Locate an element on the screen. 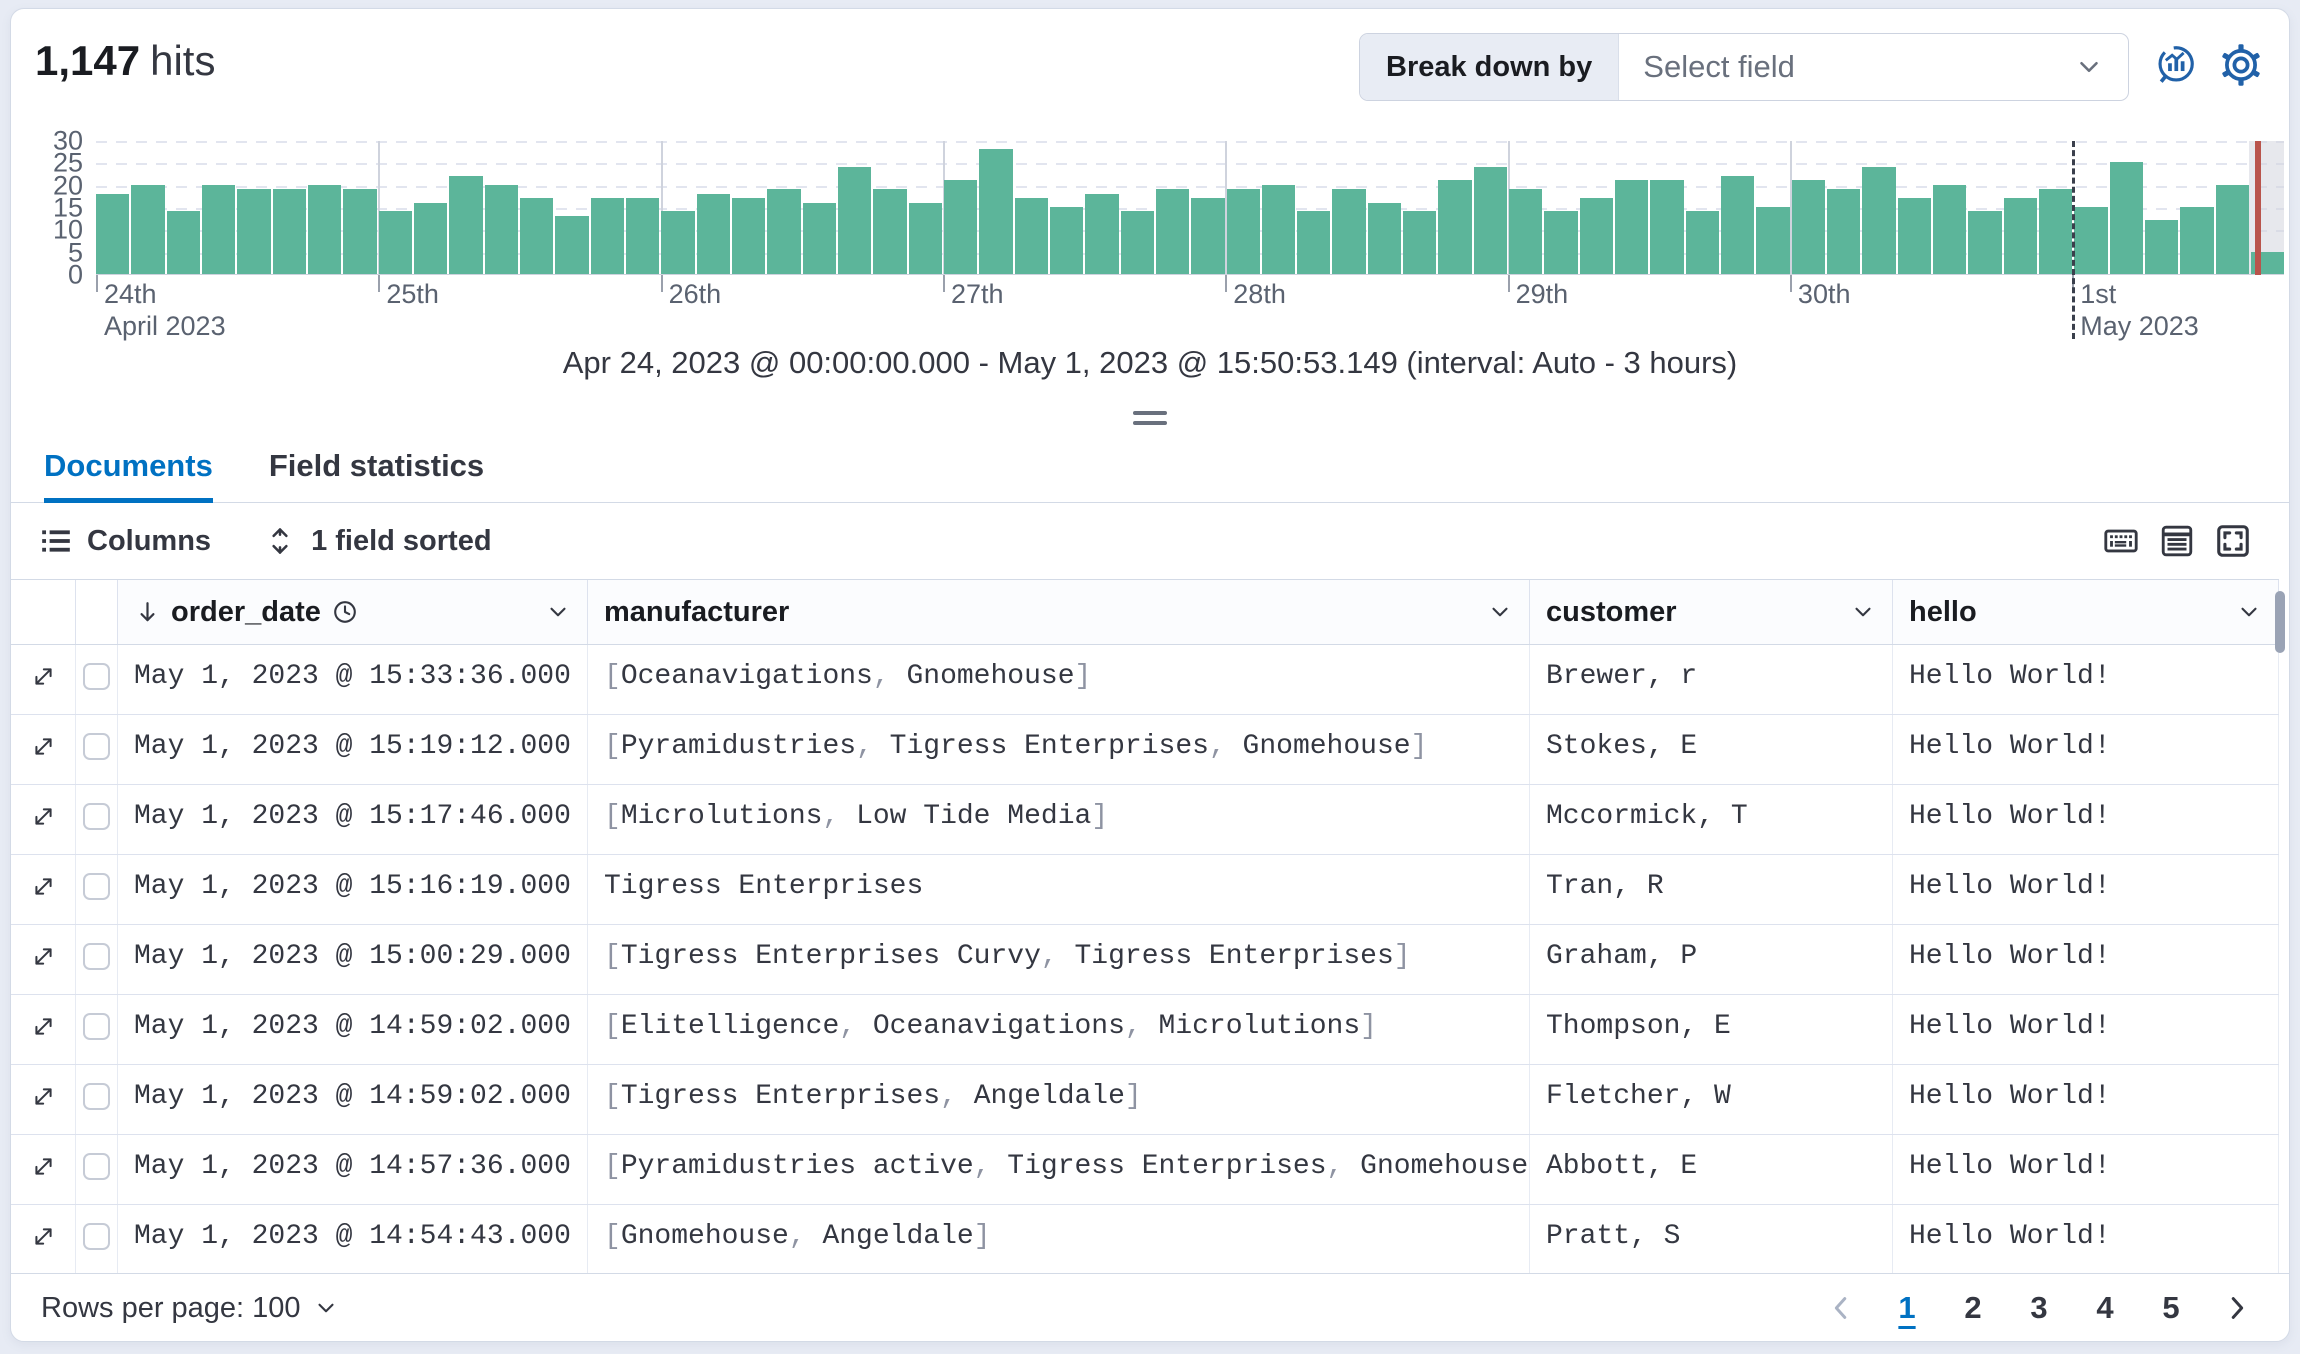 The image size is (2300, 1354). page-button-1: 1 is located at coordinates (1907, 1308).